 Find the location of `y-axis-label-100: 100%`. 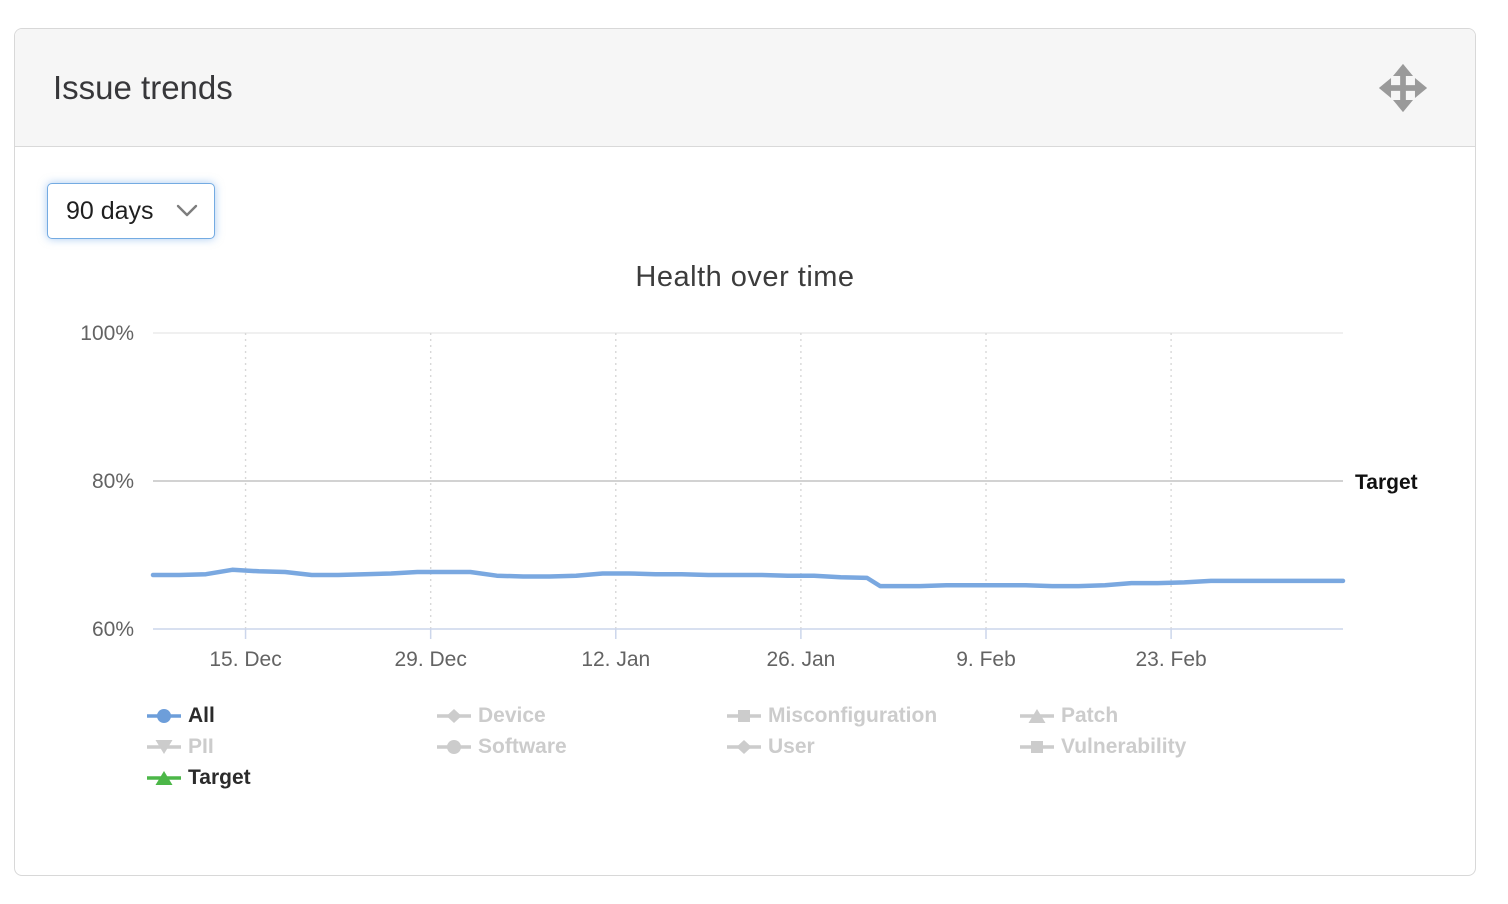

y-axis-label-100: 100% is located at coordinates (107, 333).